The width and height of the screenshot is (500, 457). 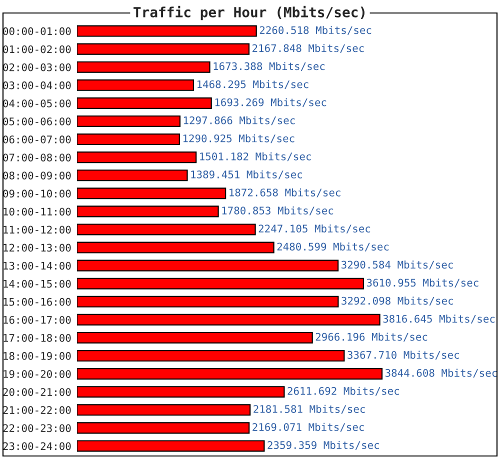 What do you see at coordinates (238, 139) in the screenshot?
I see `data-label: 1290.925 Mbits/sec` at bounding box center [238, 139].